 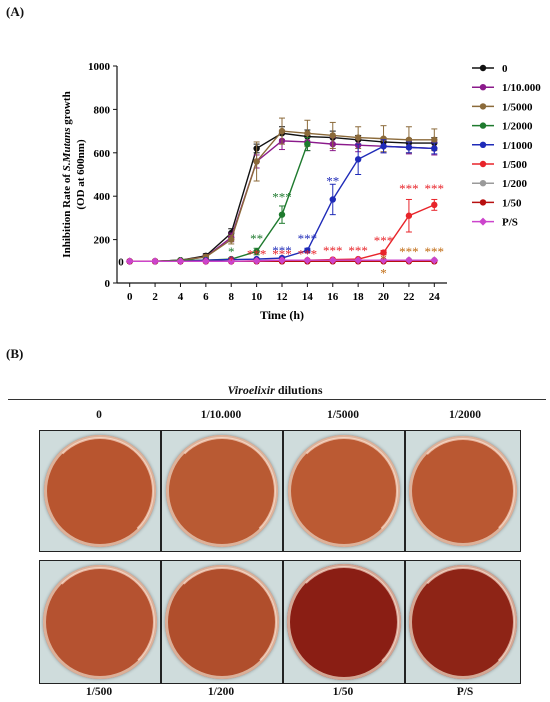 I want to click on y-axis-label-unit: (OD at 600nm), so click(x=81, y=174).